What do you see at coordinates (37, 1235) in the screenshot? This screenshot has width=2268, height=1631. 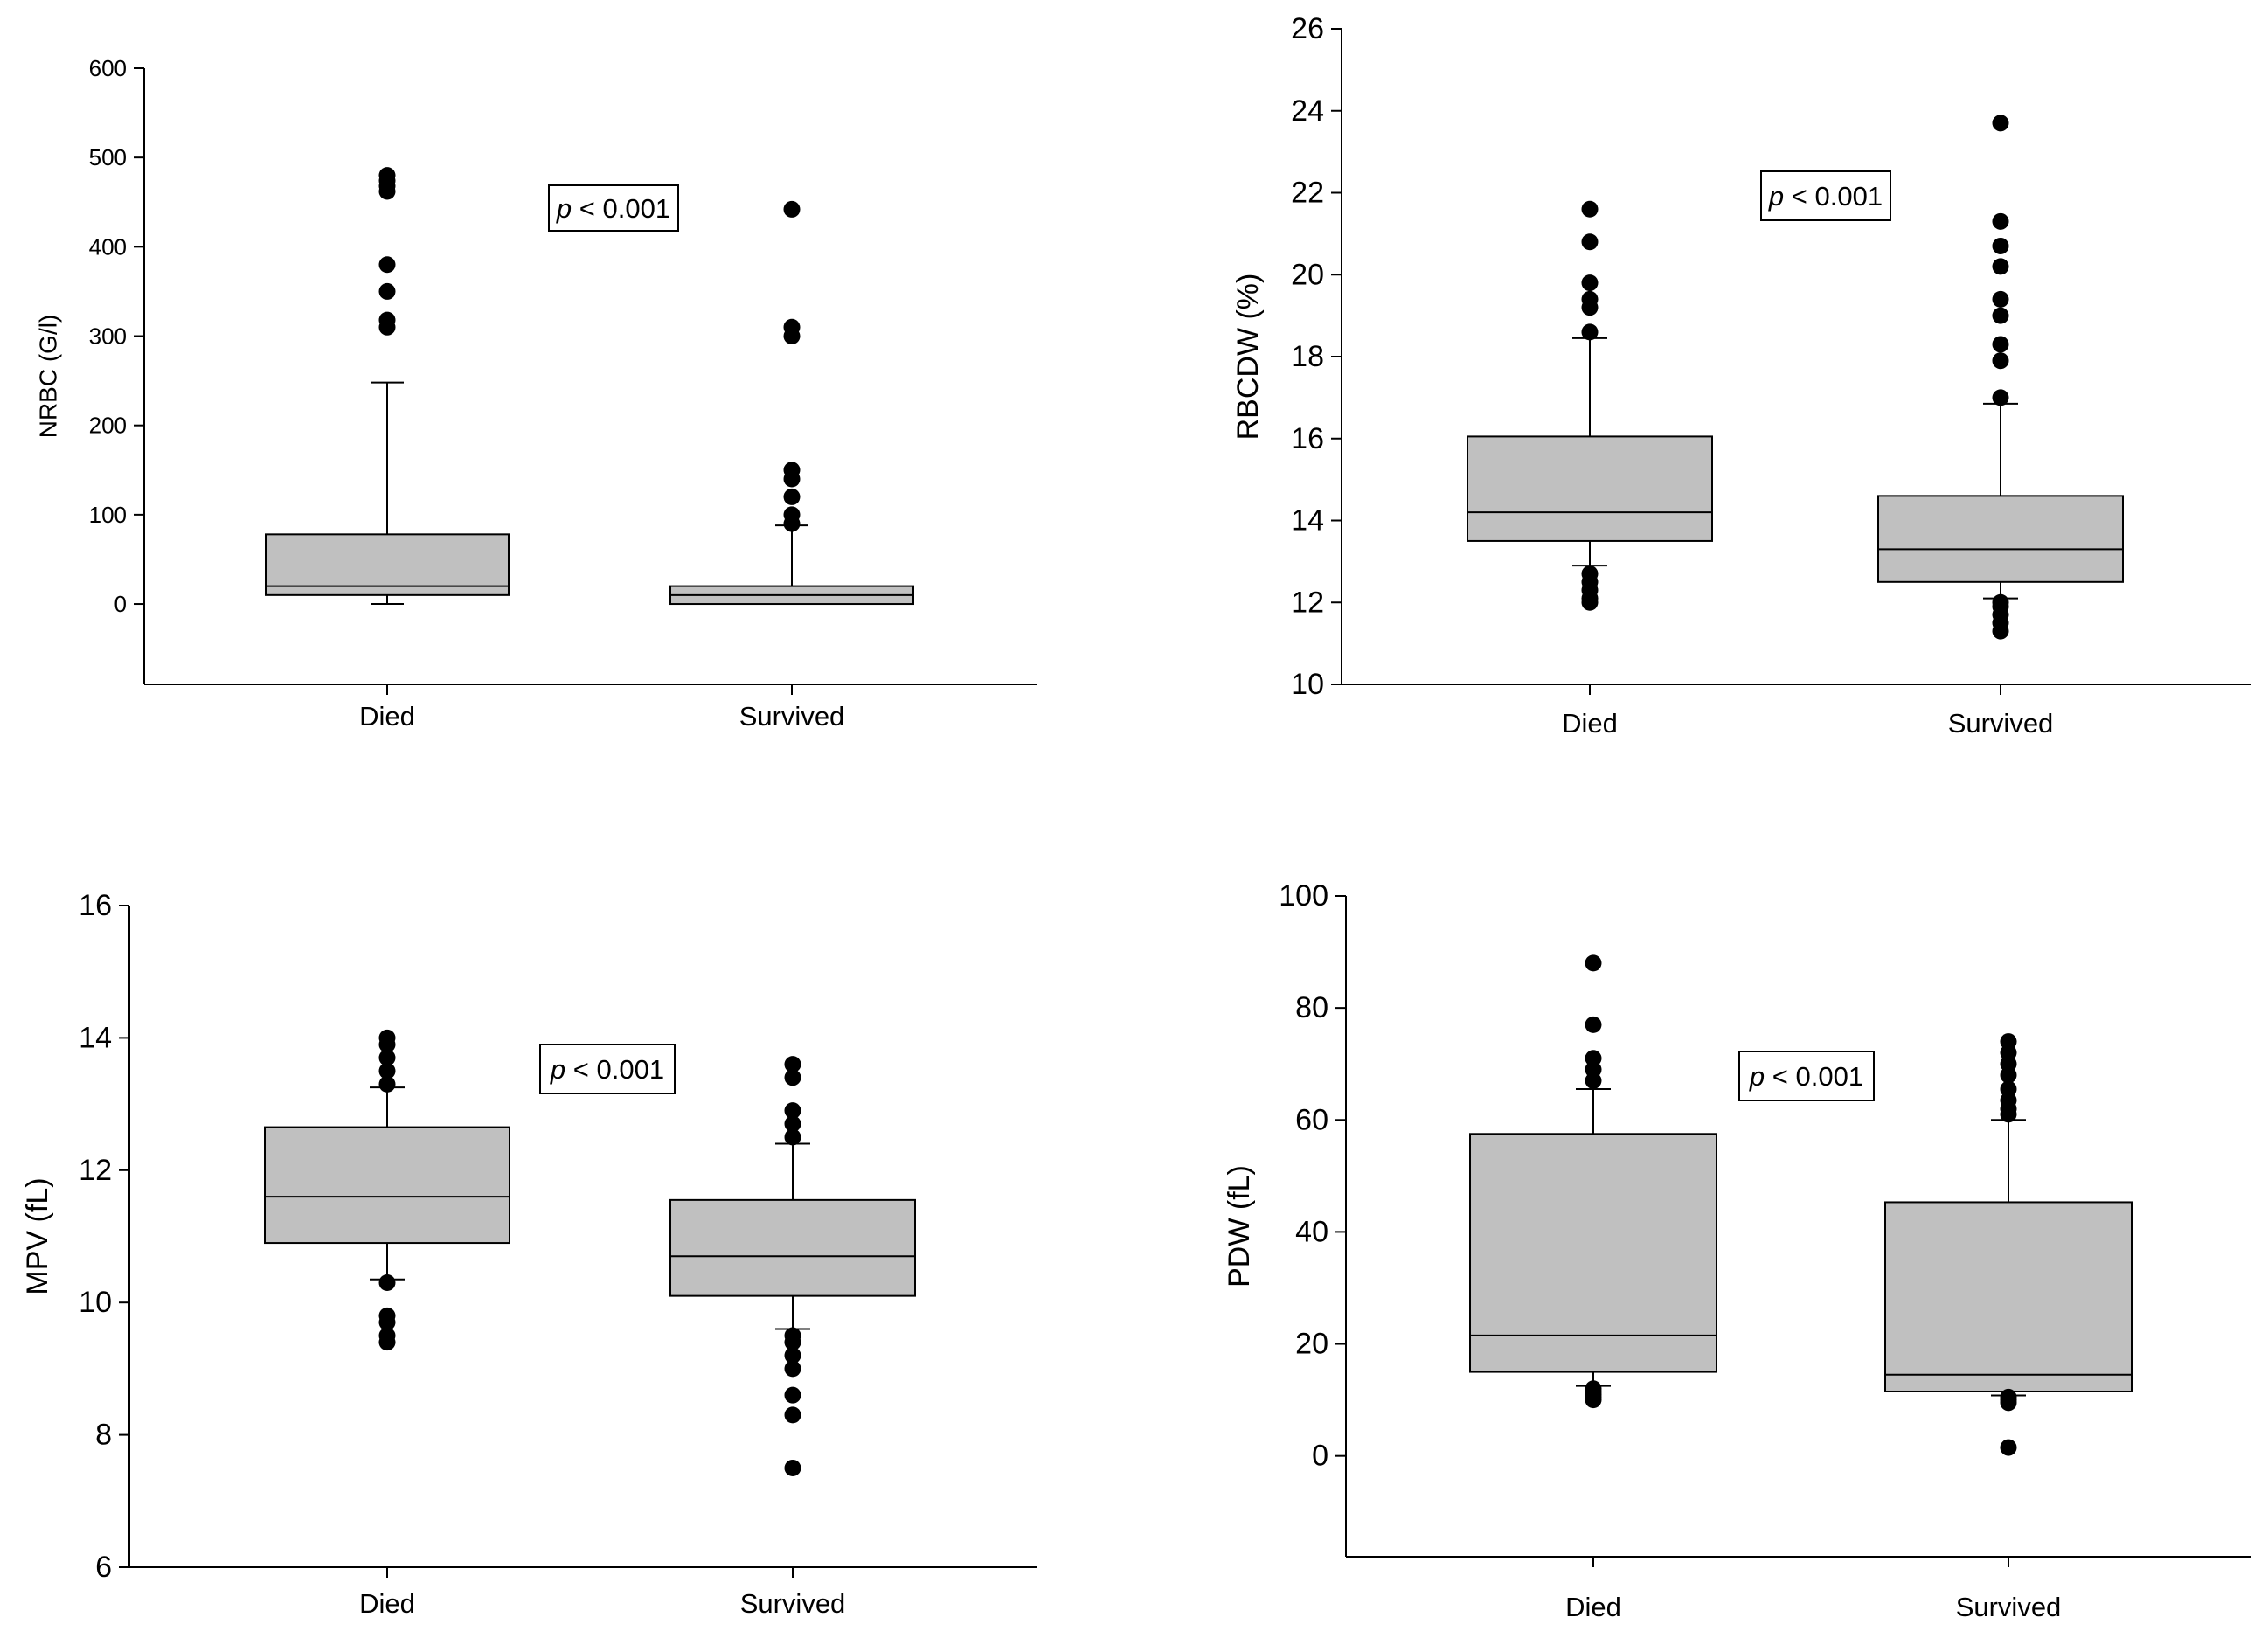 I see `y-axis-label: MPV (fL)` at bounding box center [37, 1235].